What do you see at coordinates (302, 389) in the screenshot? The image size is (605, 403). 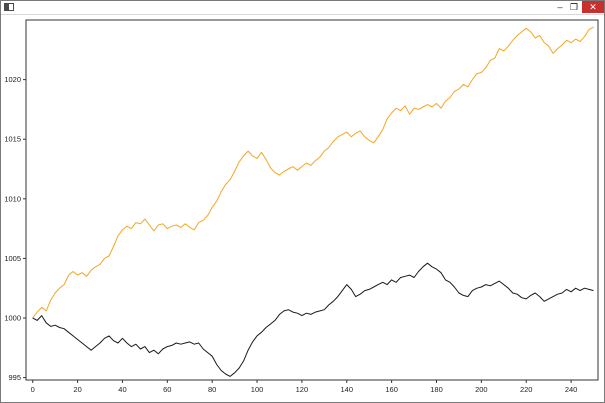 I see `x-tick-label: 120` at bounding box center [302, 389].